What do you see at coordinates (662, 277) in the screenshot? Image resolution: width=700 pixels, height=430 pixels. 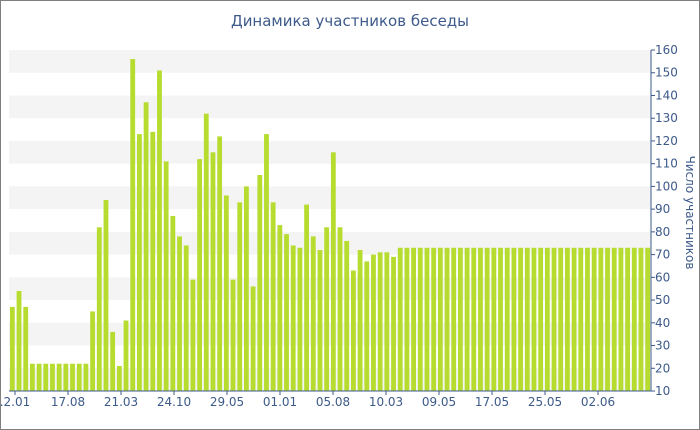 I see `y-tick-label: 60` at bounding box center [662, 277].